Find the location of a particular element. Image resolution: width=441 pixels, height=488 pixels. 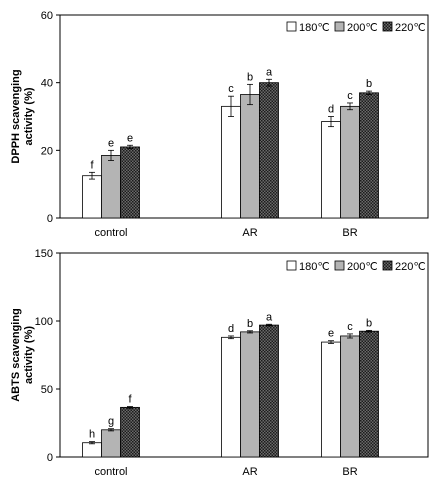

significance-letter: h is located at coordinates (92, 435).